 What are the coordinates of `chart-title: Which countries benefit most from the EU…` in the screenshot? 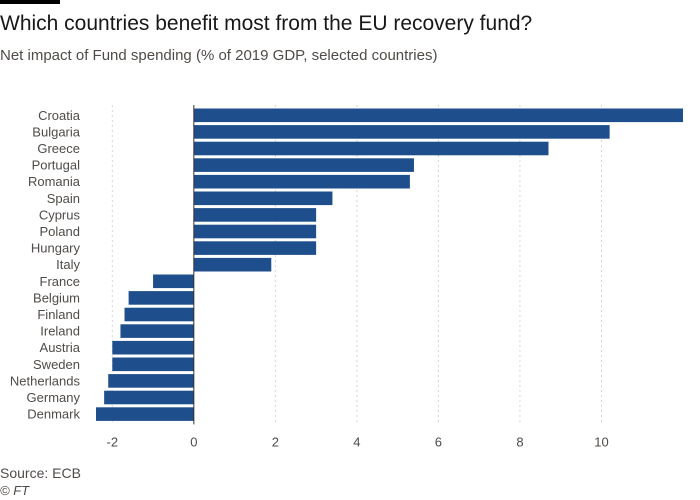 It's located at (266, 23).